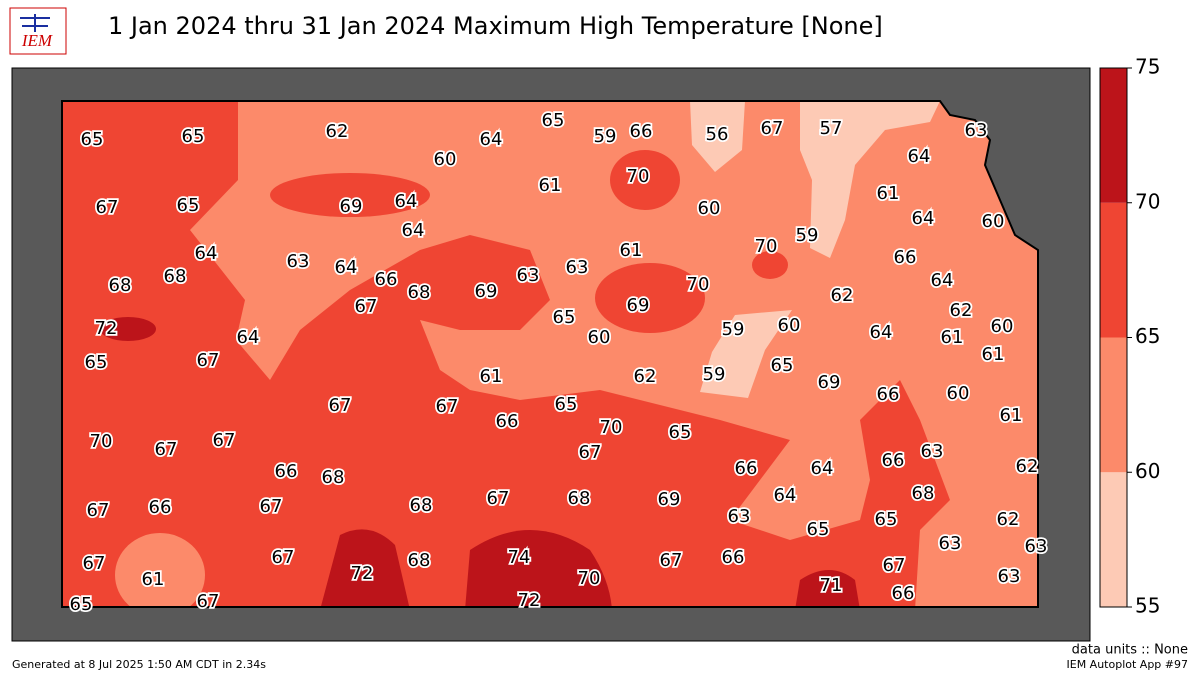 The image size is (1200, 675). What do you see at coordinates (1147, 471) in the screenshot?
I see `colorbar-tick-label: 60` at bounding box center [1147, 471].